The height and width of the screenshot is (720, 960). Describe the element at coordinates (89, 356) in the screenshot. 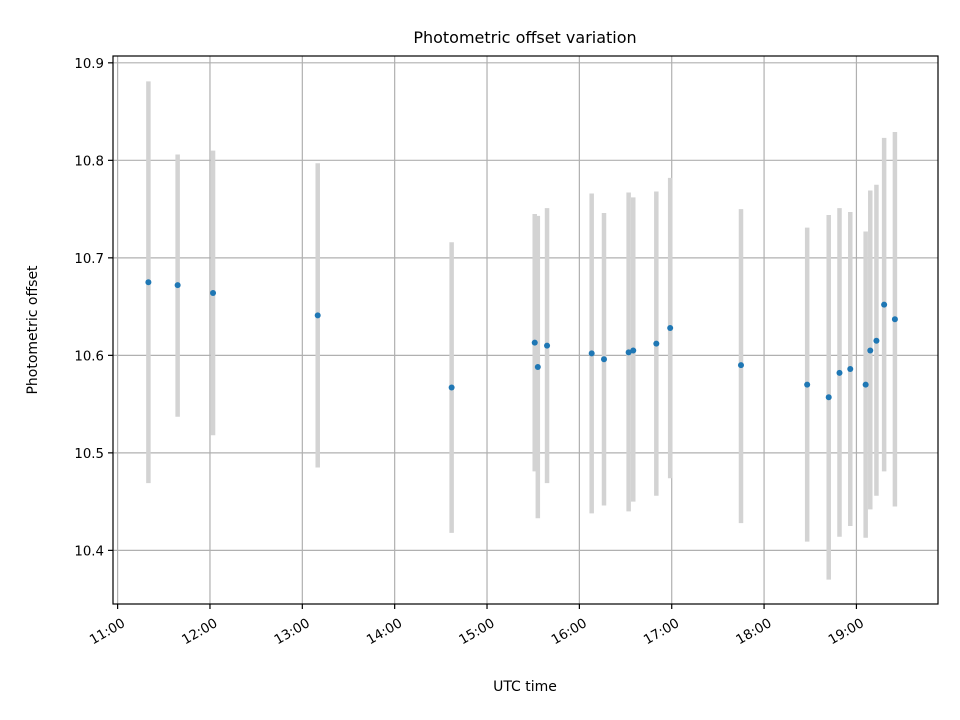

I see `y-tick-label: 10.6` at that location.